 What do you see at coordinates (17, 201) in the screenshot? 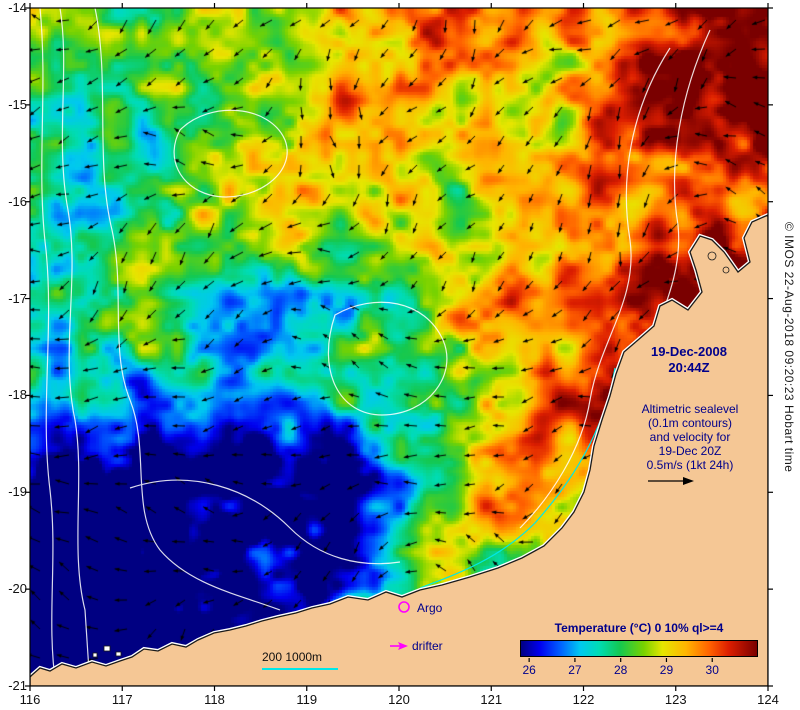
I see `y-tick-label: -16` at bounding box center [17, 201].